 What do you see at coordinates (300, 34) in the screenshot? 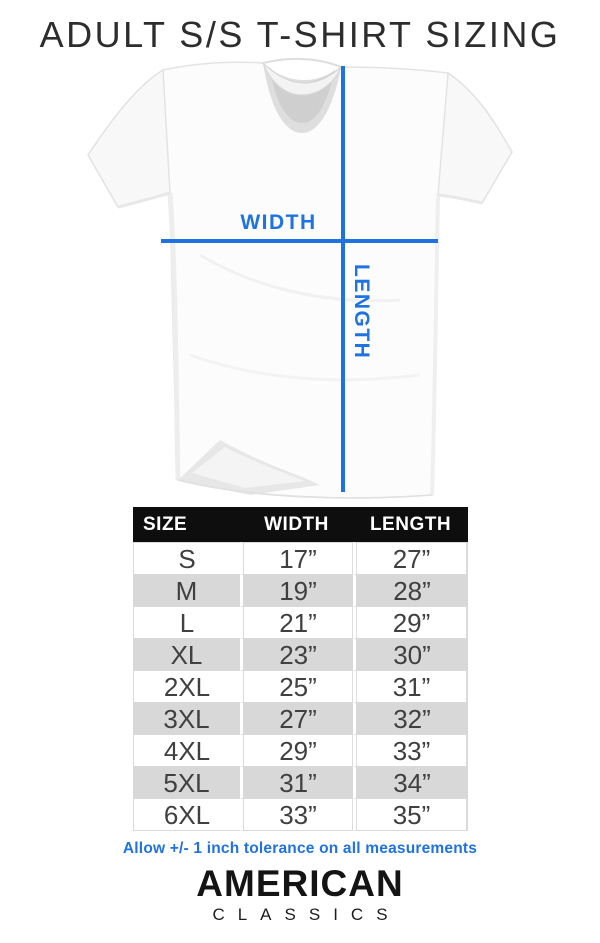
I see `page-title: ADULT S/S T-SHIRT SIZING` at bounding box center [300, 34].